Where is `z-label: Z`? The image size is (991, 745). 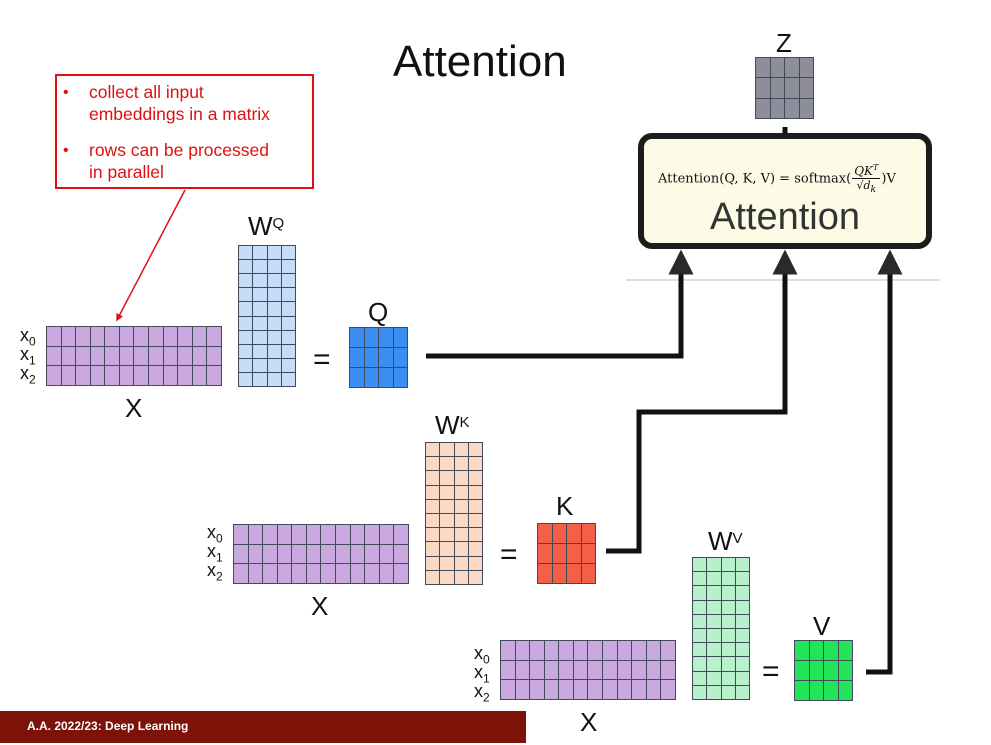
z-label: Z is located at coordinates (784, 43).